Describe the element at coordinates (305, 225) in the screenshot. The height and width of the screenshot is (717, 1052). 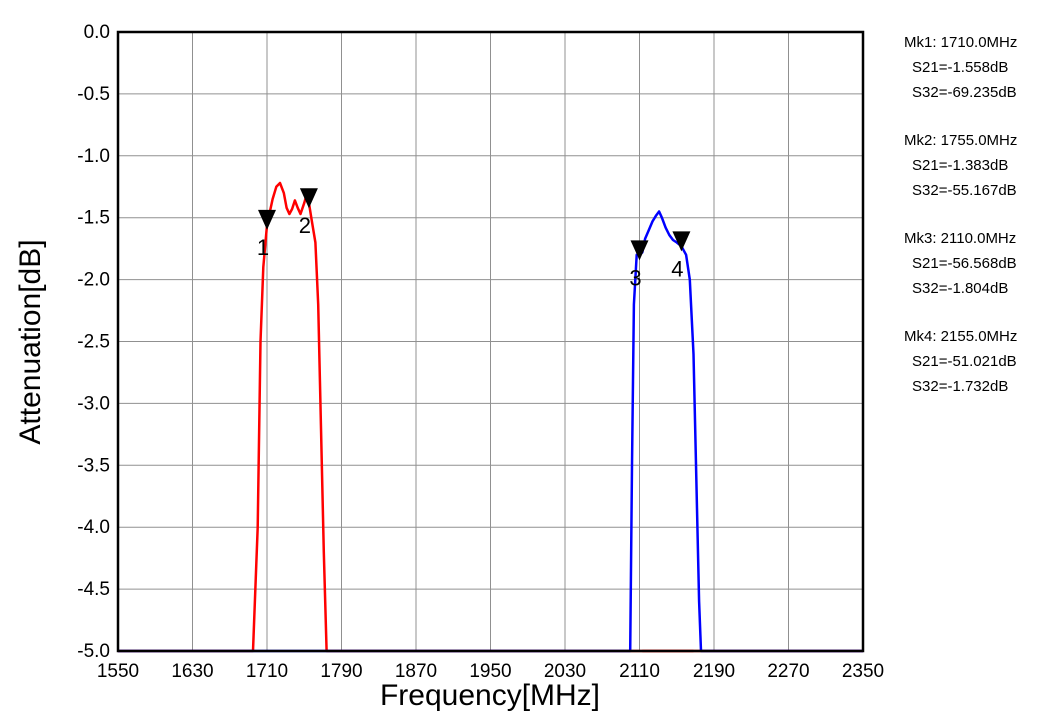
I see `marker-number: 2` at that location.